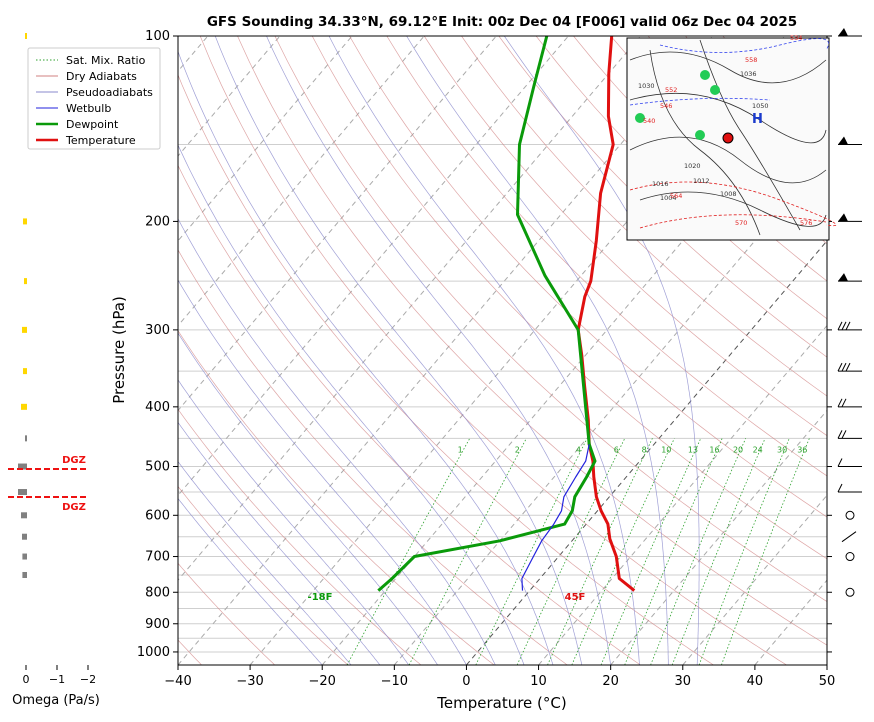 The image size is (874, 722). Describe the element at coordinates (249, 681) in the screenshot. I see `x-tick-label: −30` at that location.